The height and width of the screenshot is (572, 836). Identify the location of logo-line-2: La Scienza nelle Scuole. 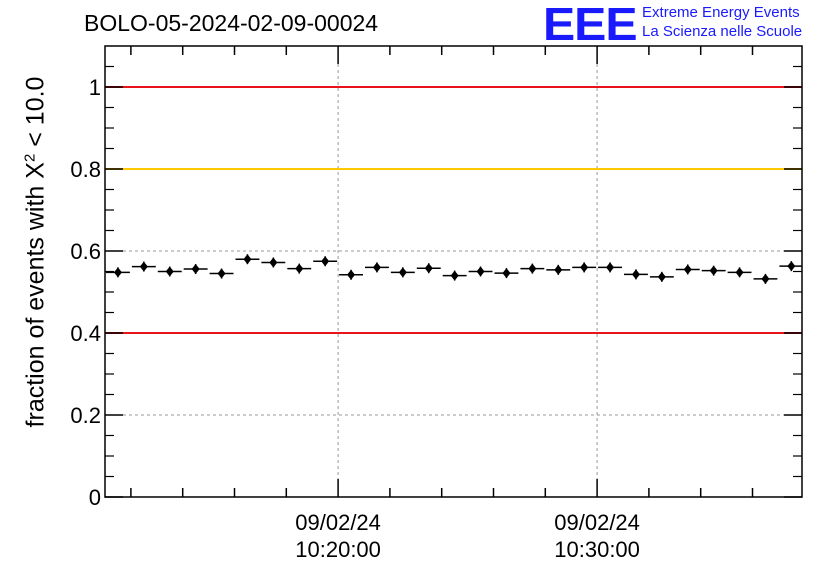
(722, 31).